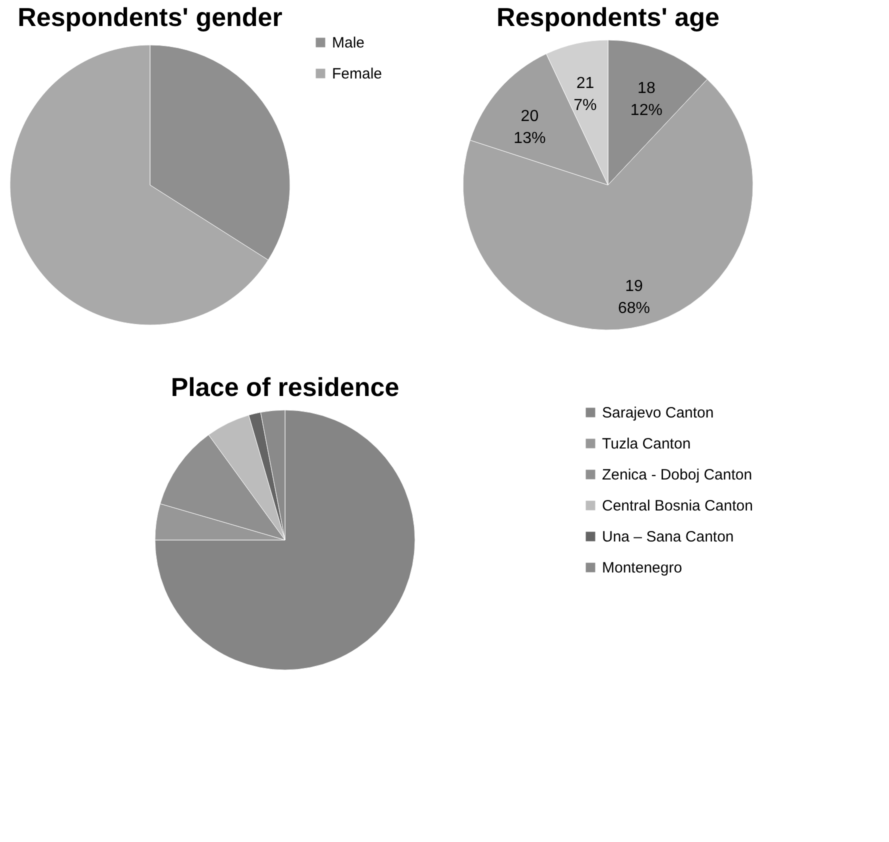  I want to click on legend-label: Una – Sana Canton, so click(668, 537).